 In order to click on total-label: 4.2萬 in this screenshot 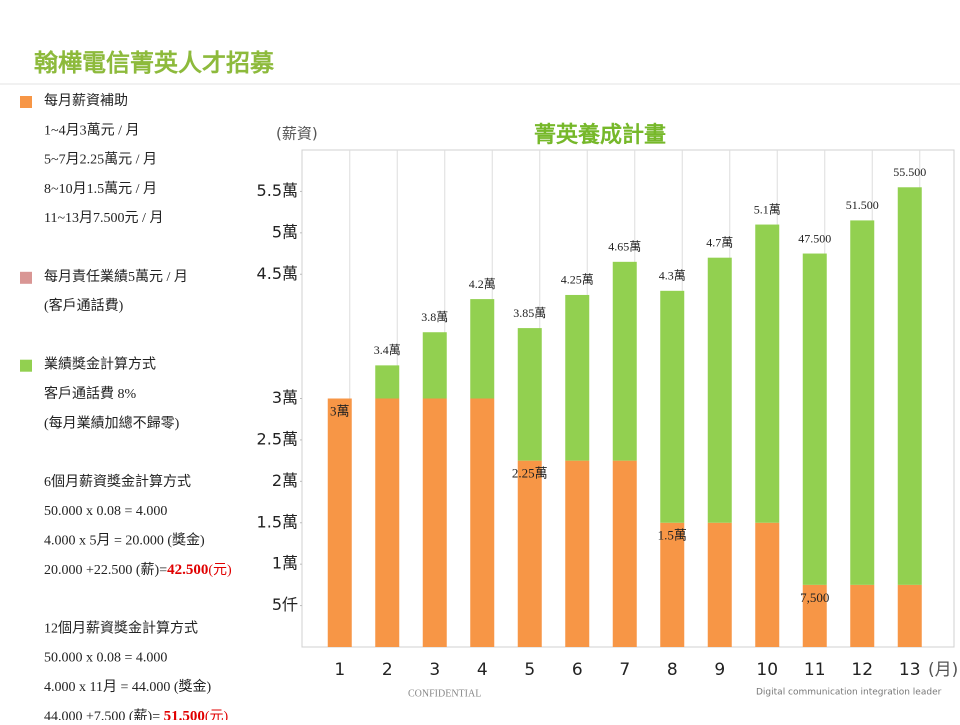, I will do `click(482, 284)`.